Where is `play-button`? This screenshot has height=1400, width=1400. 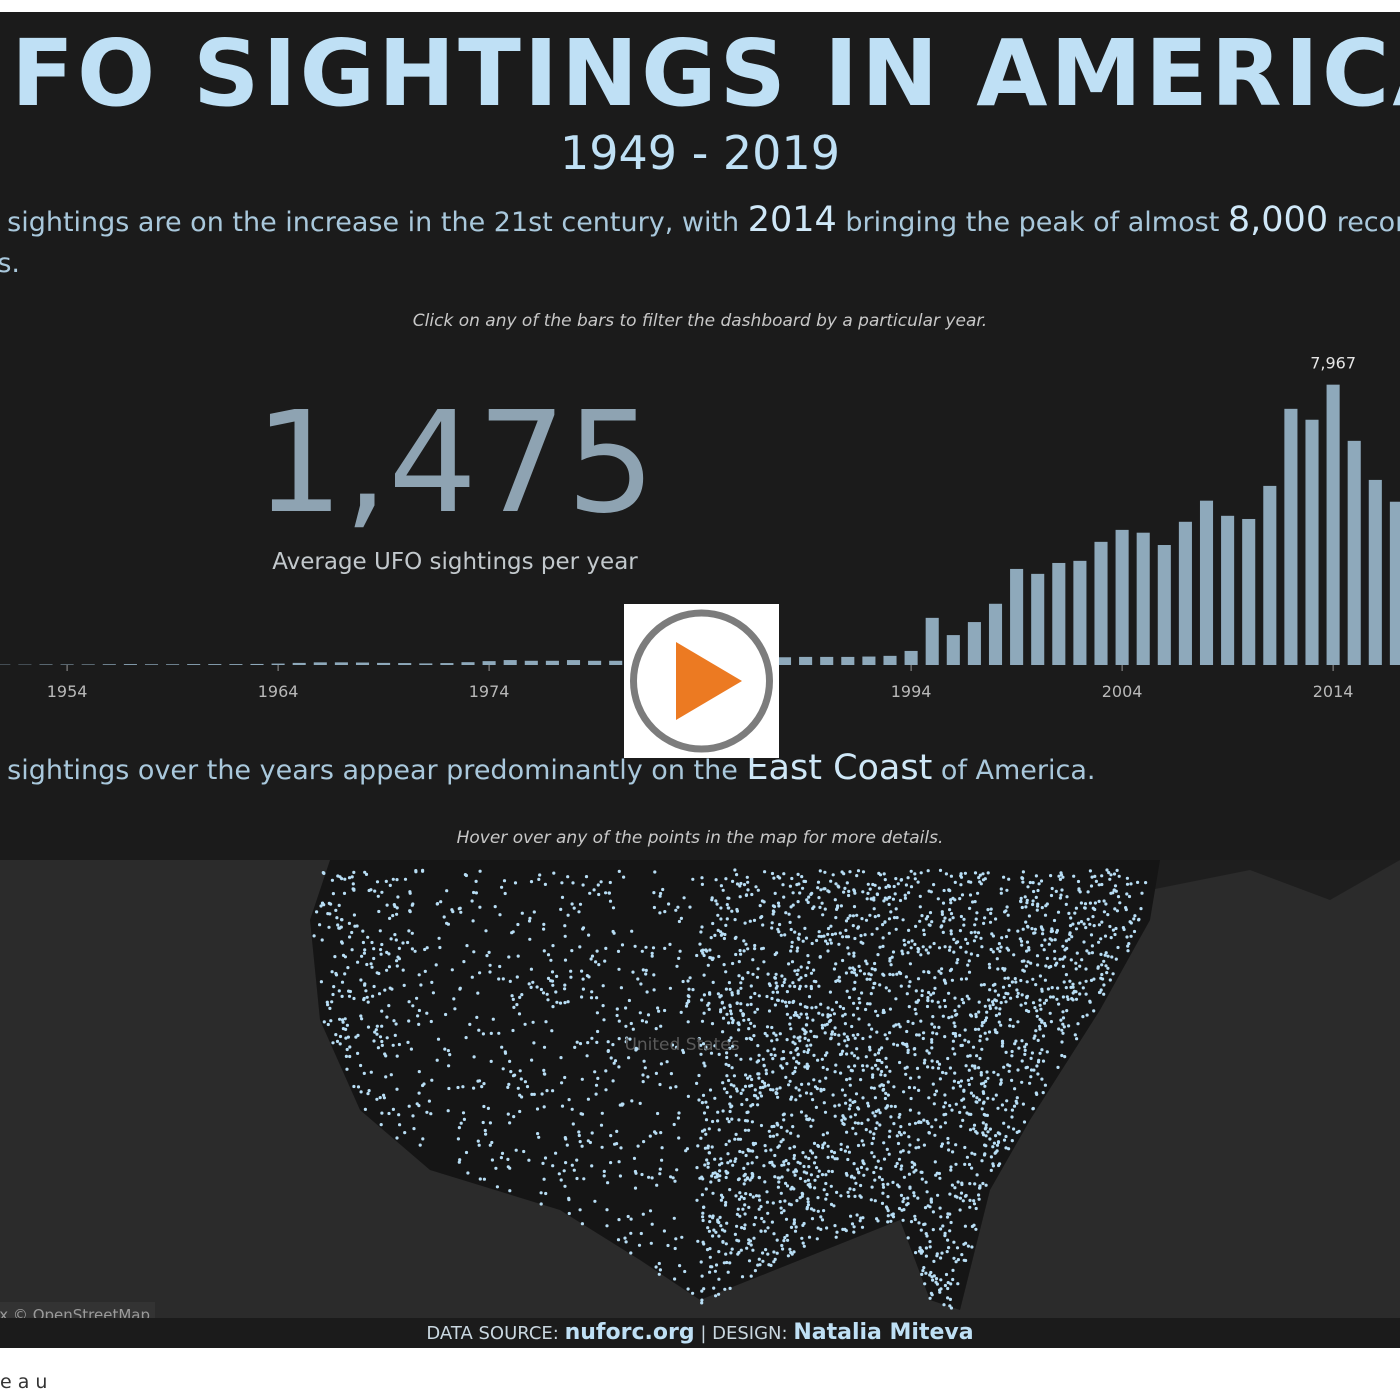 play-button is located at coordinates (701, 681).